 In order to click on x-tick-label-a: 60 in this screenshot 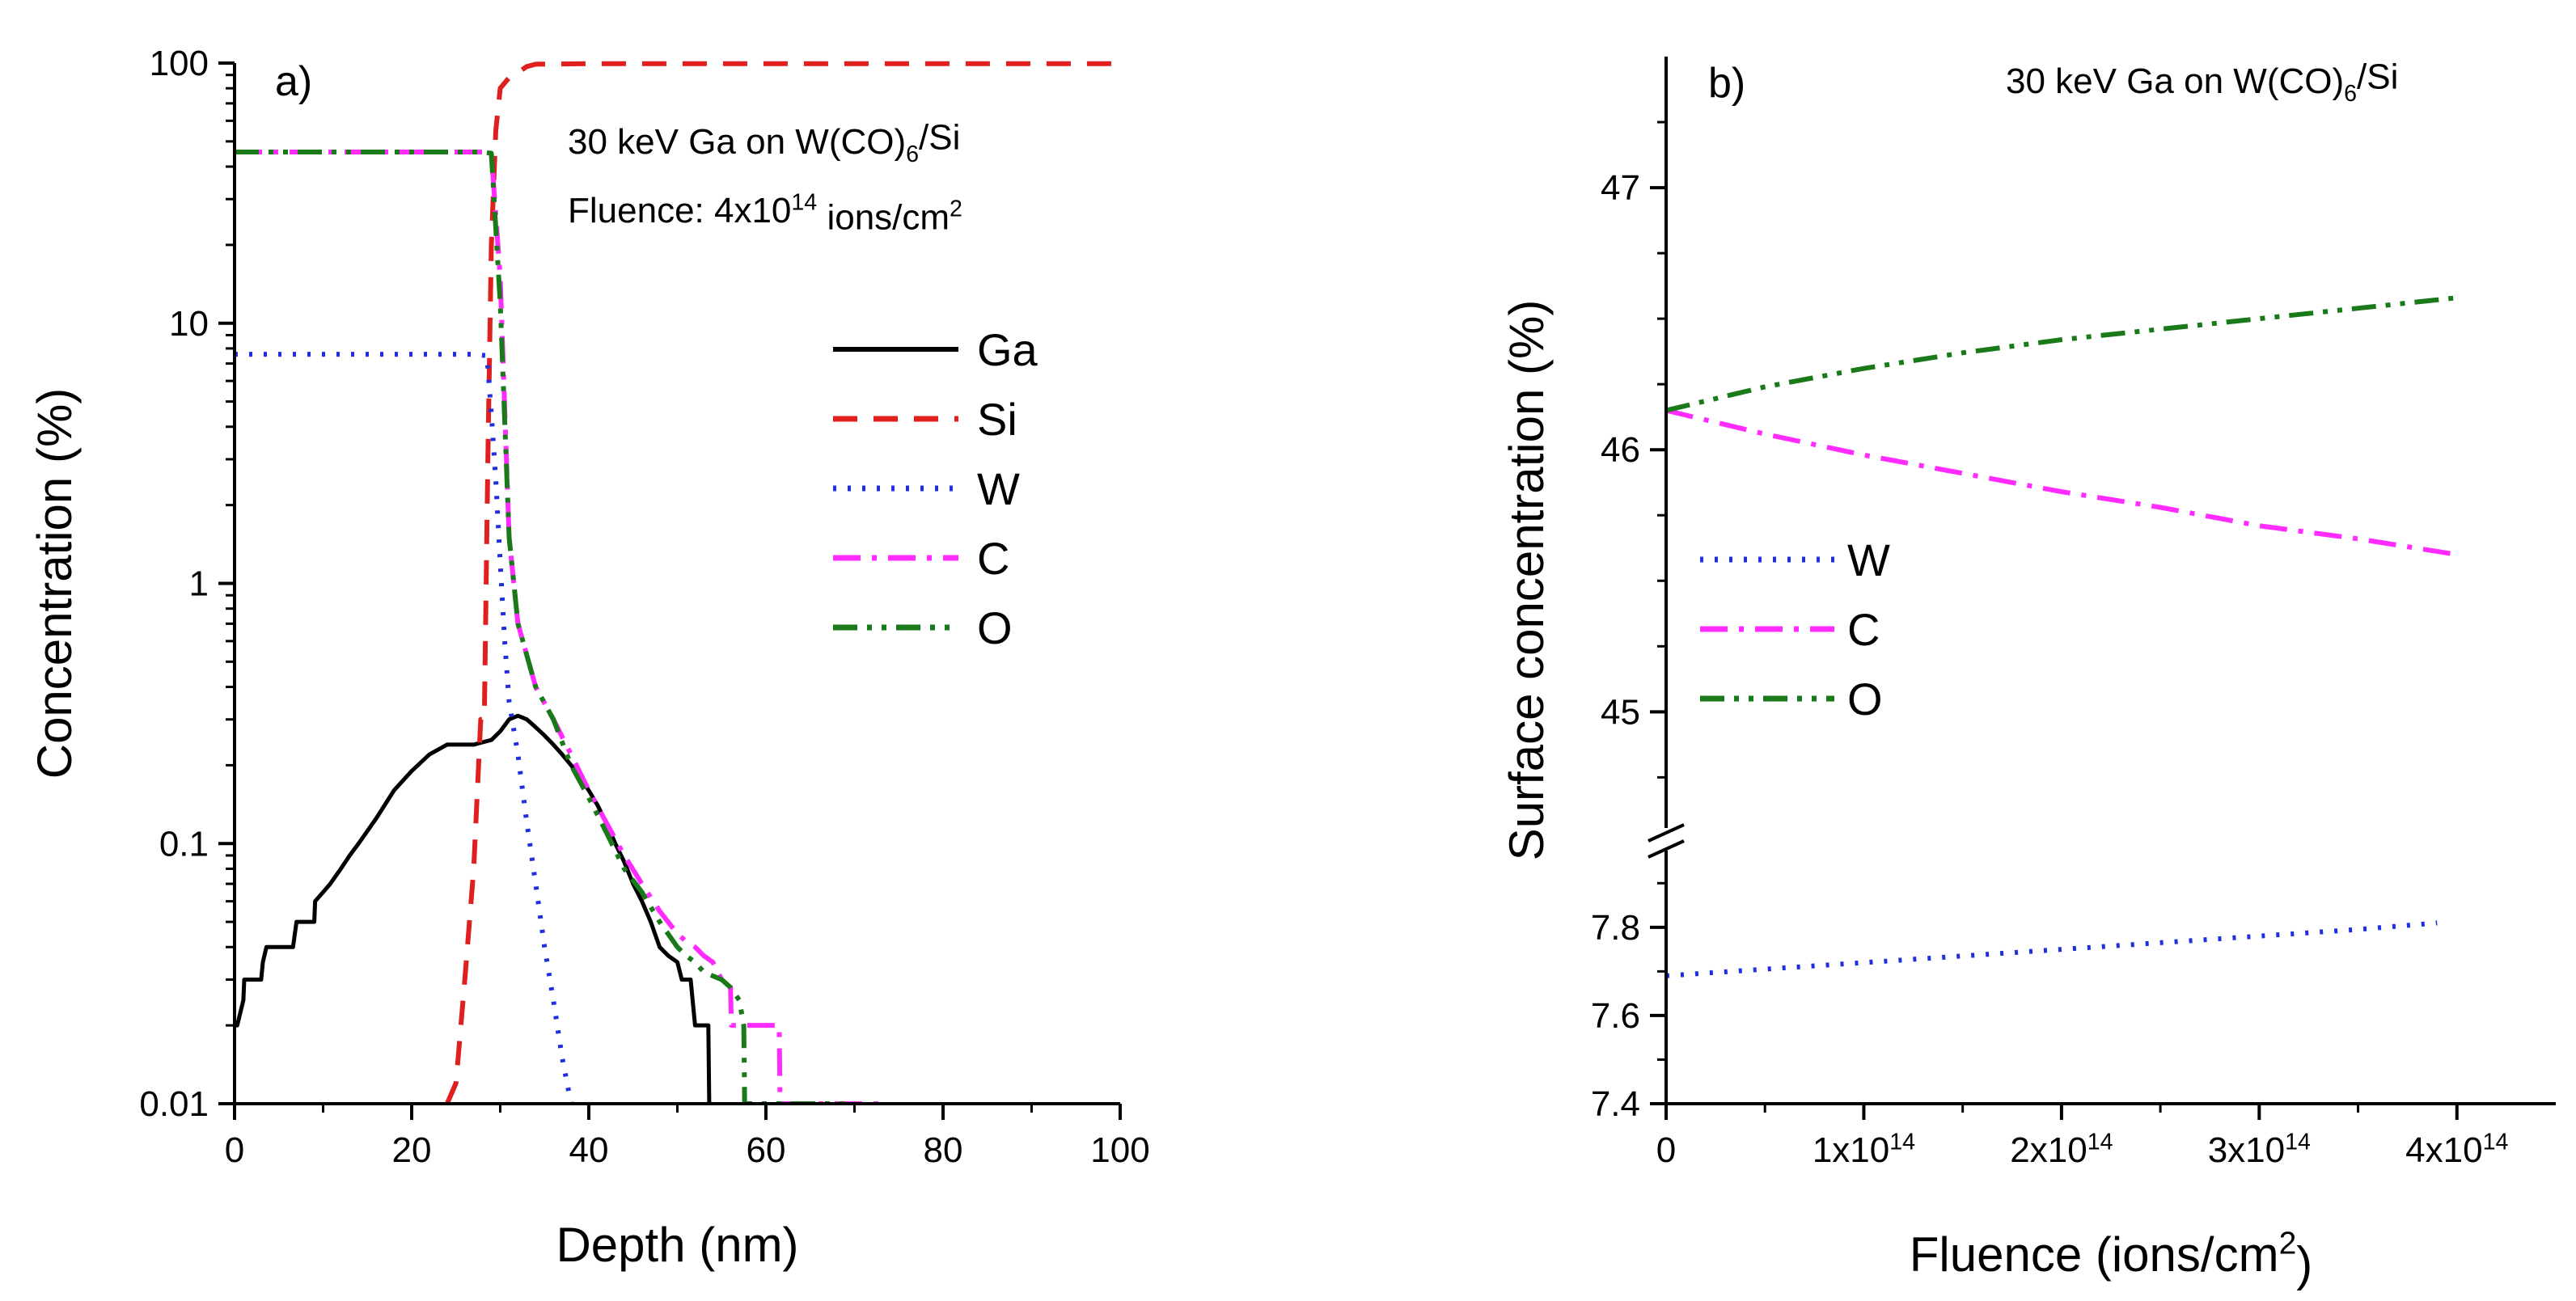, I will do `click(766, 1150)`.